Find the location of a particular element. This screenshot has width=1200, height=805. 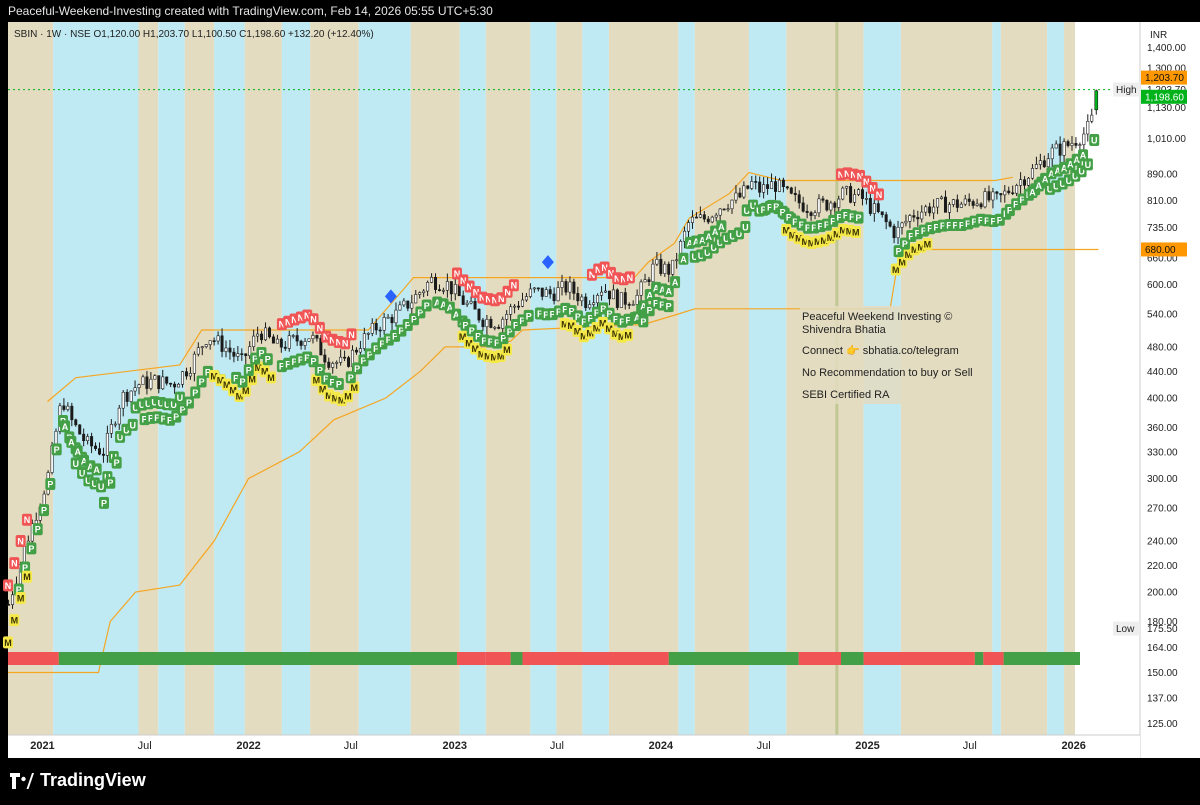

future-space is located at coordinates (1107, 378).